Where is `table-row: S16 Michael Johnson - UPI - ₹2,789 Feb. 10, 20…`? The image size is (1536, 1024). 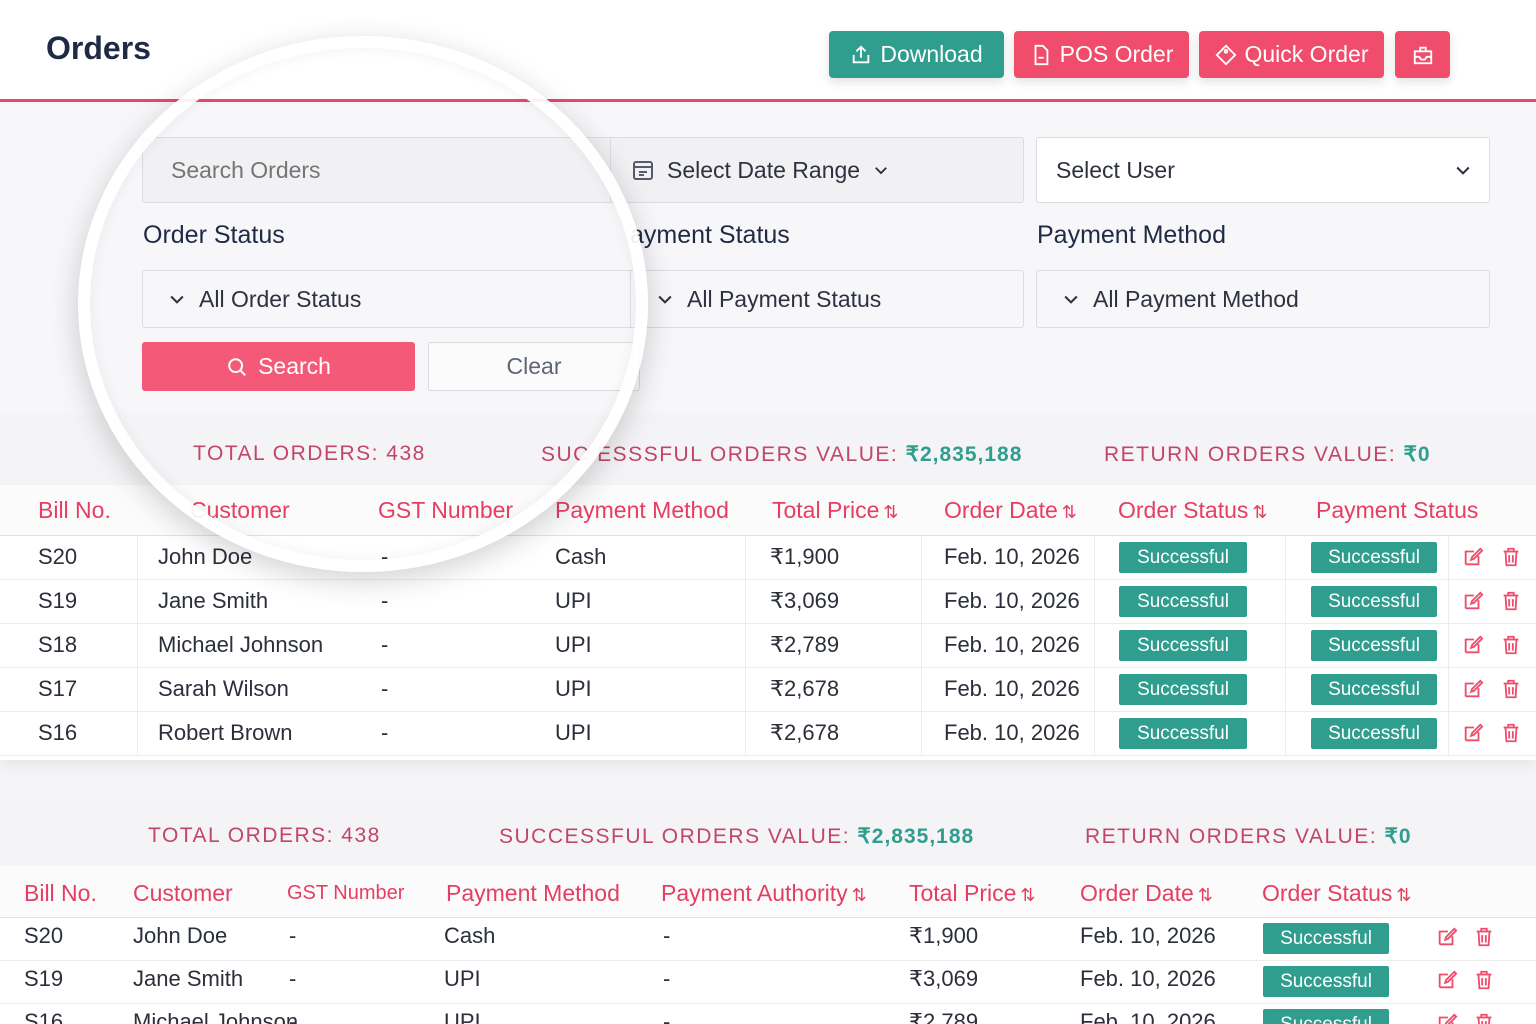 table-row: S16 Michael Johnson - UPI - ₹2,789 Feb. 10, 20… is located at coordinates (768, 1014).